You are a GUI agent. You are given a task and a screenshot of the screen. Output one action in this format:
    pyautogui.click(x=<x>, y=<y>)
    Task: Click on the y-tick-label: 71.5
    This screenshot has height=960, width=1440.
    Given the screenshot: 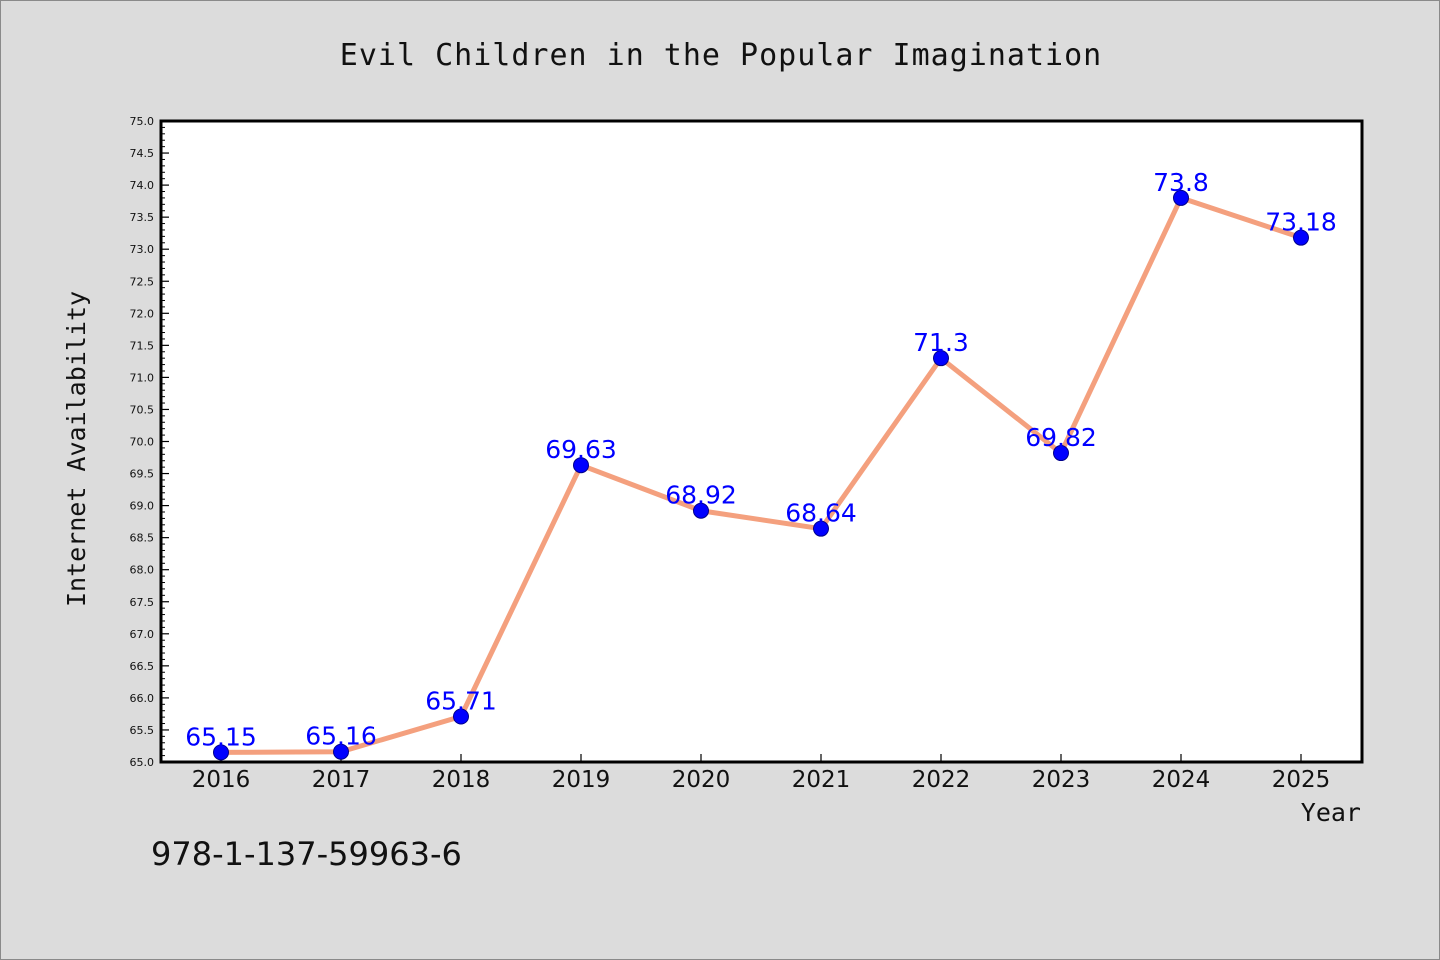 What is the action you would take?
    pyautogui.click(x=142, y=345)
    